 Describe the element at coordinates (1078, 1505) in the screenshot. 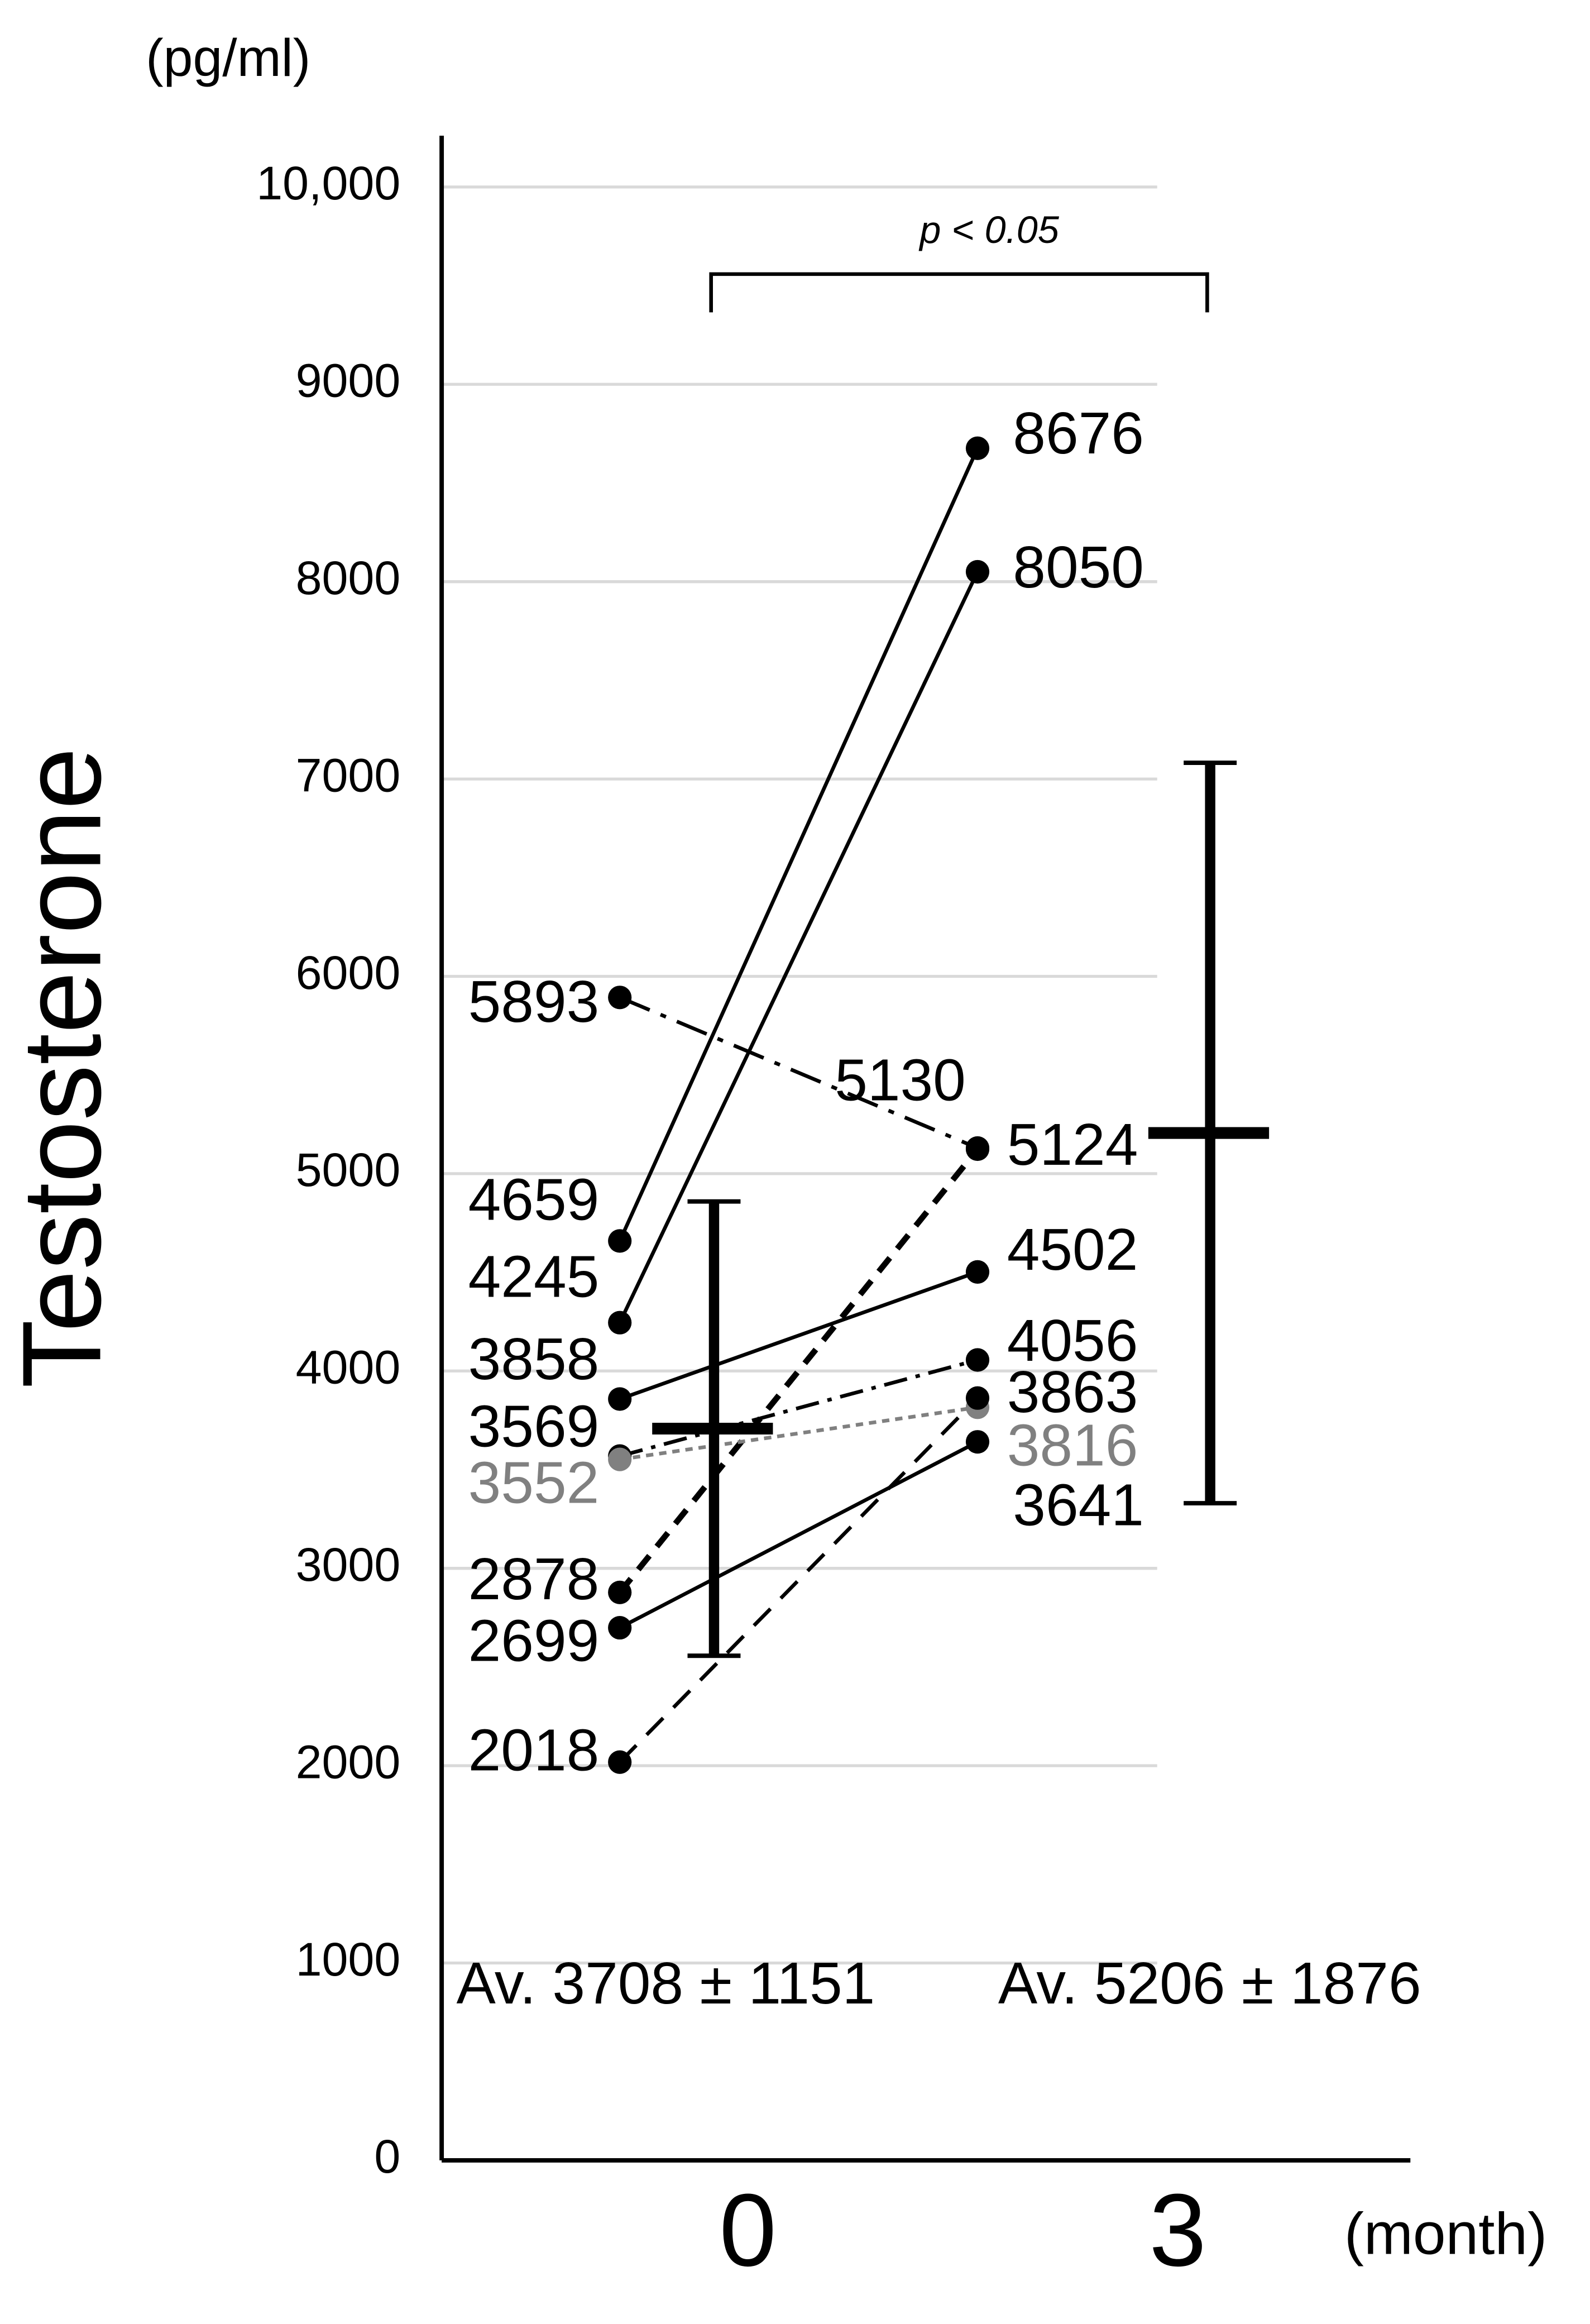

I see `data-label: 3641` at that location.